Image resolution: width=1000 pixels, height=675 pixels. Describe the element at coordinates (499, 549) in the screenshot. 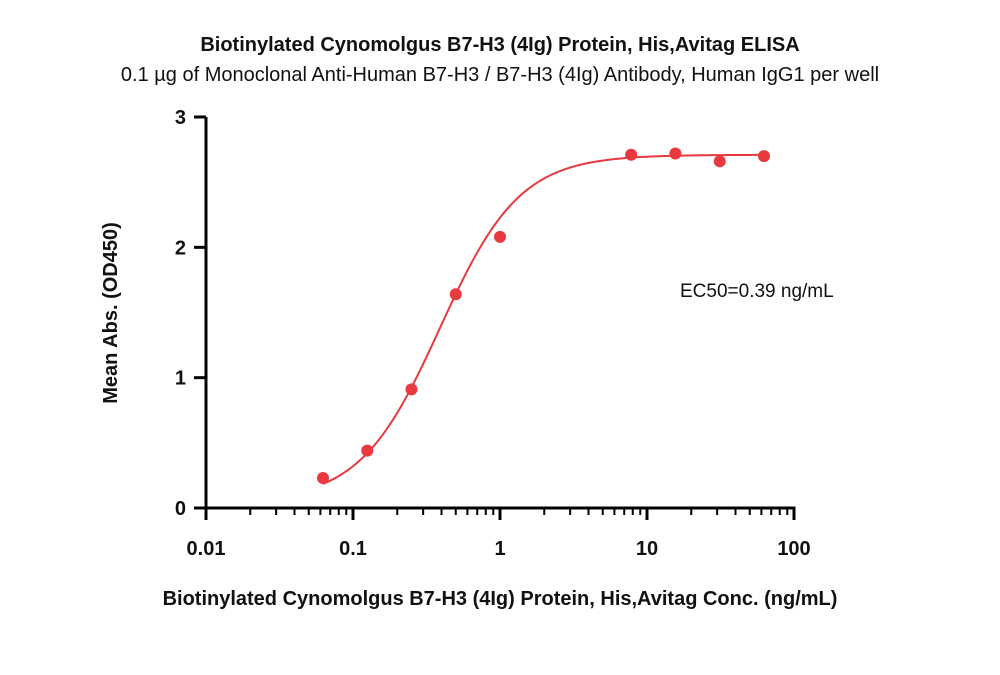

I see `x-tick-label: 1` at that location.